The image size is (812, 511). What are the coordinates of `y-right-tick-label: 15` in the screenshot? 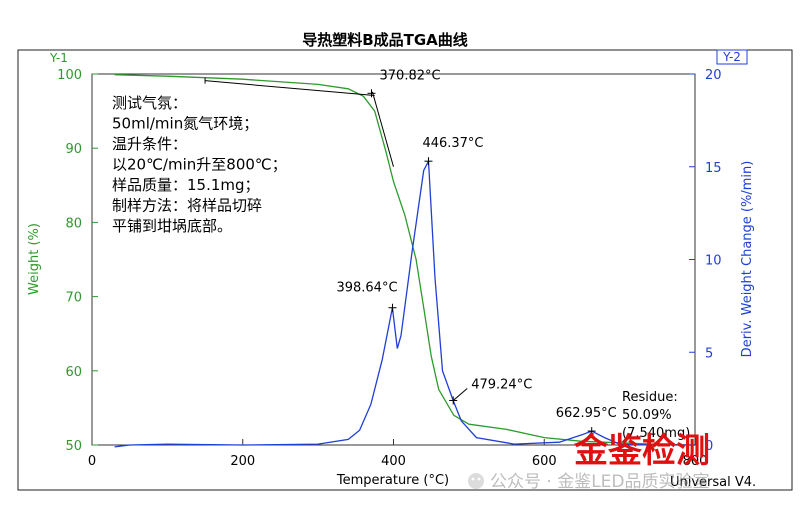 It's located at (713, 168).